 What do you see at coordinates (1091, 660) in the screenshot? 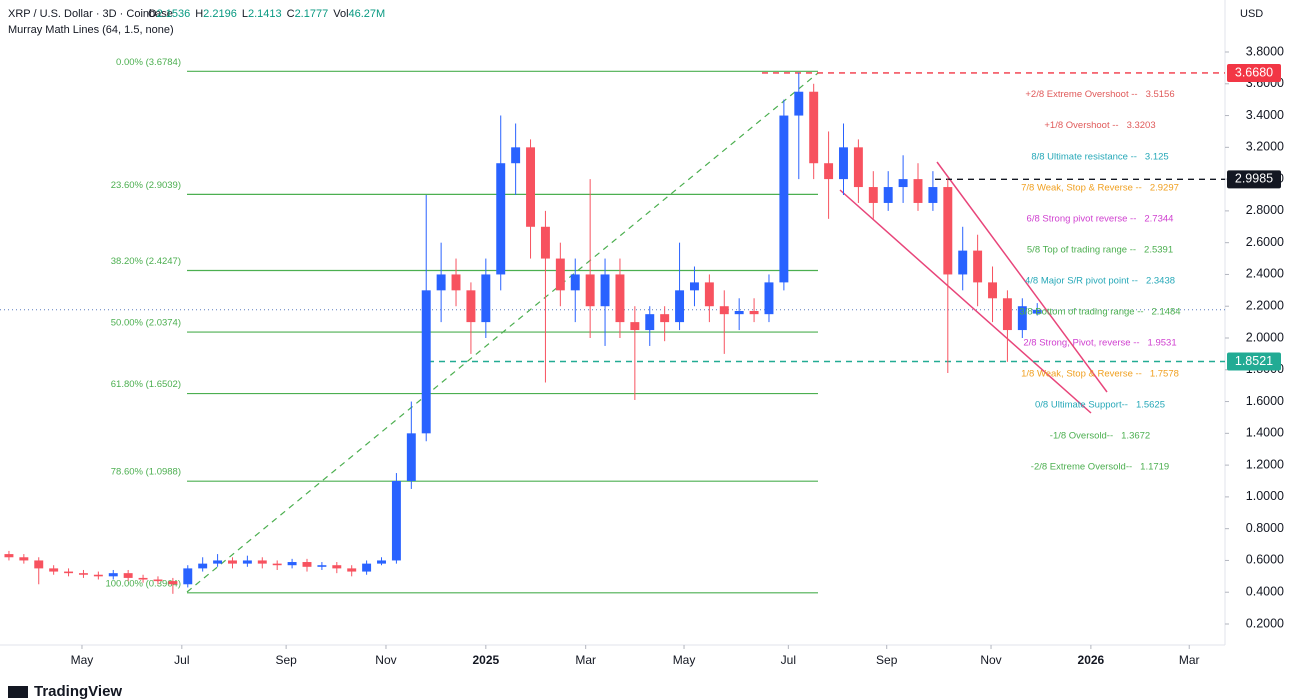
I see `x-tick-label: 2026` at bounding box center [1091, 660].